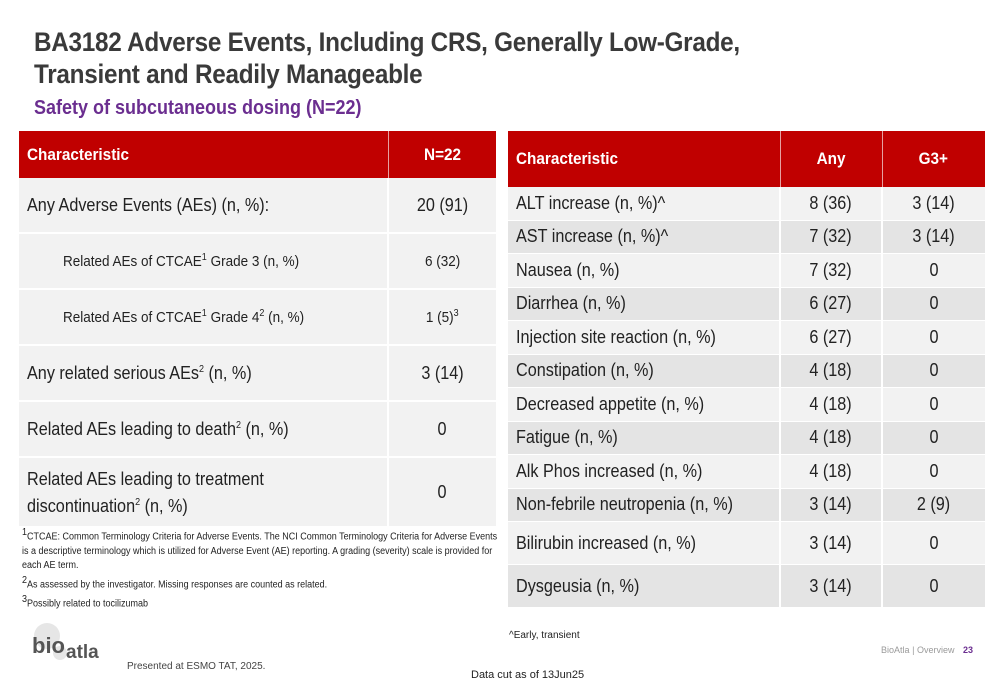  What do you see at coordinates (198, 108) in the screenshot?
I see `slide-subtitle: Safety of subcutaneous dosing (N=22)` at bounding box center [198, 108].